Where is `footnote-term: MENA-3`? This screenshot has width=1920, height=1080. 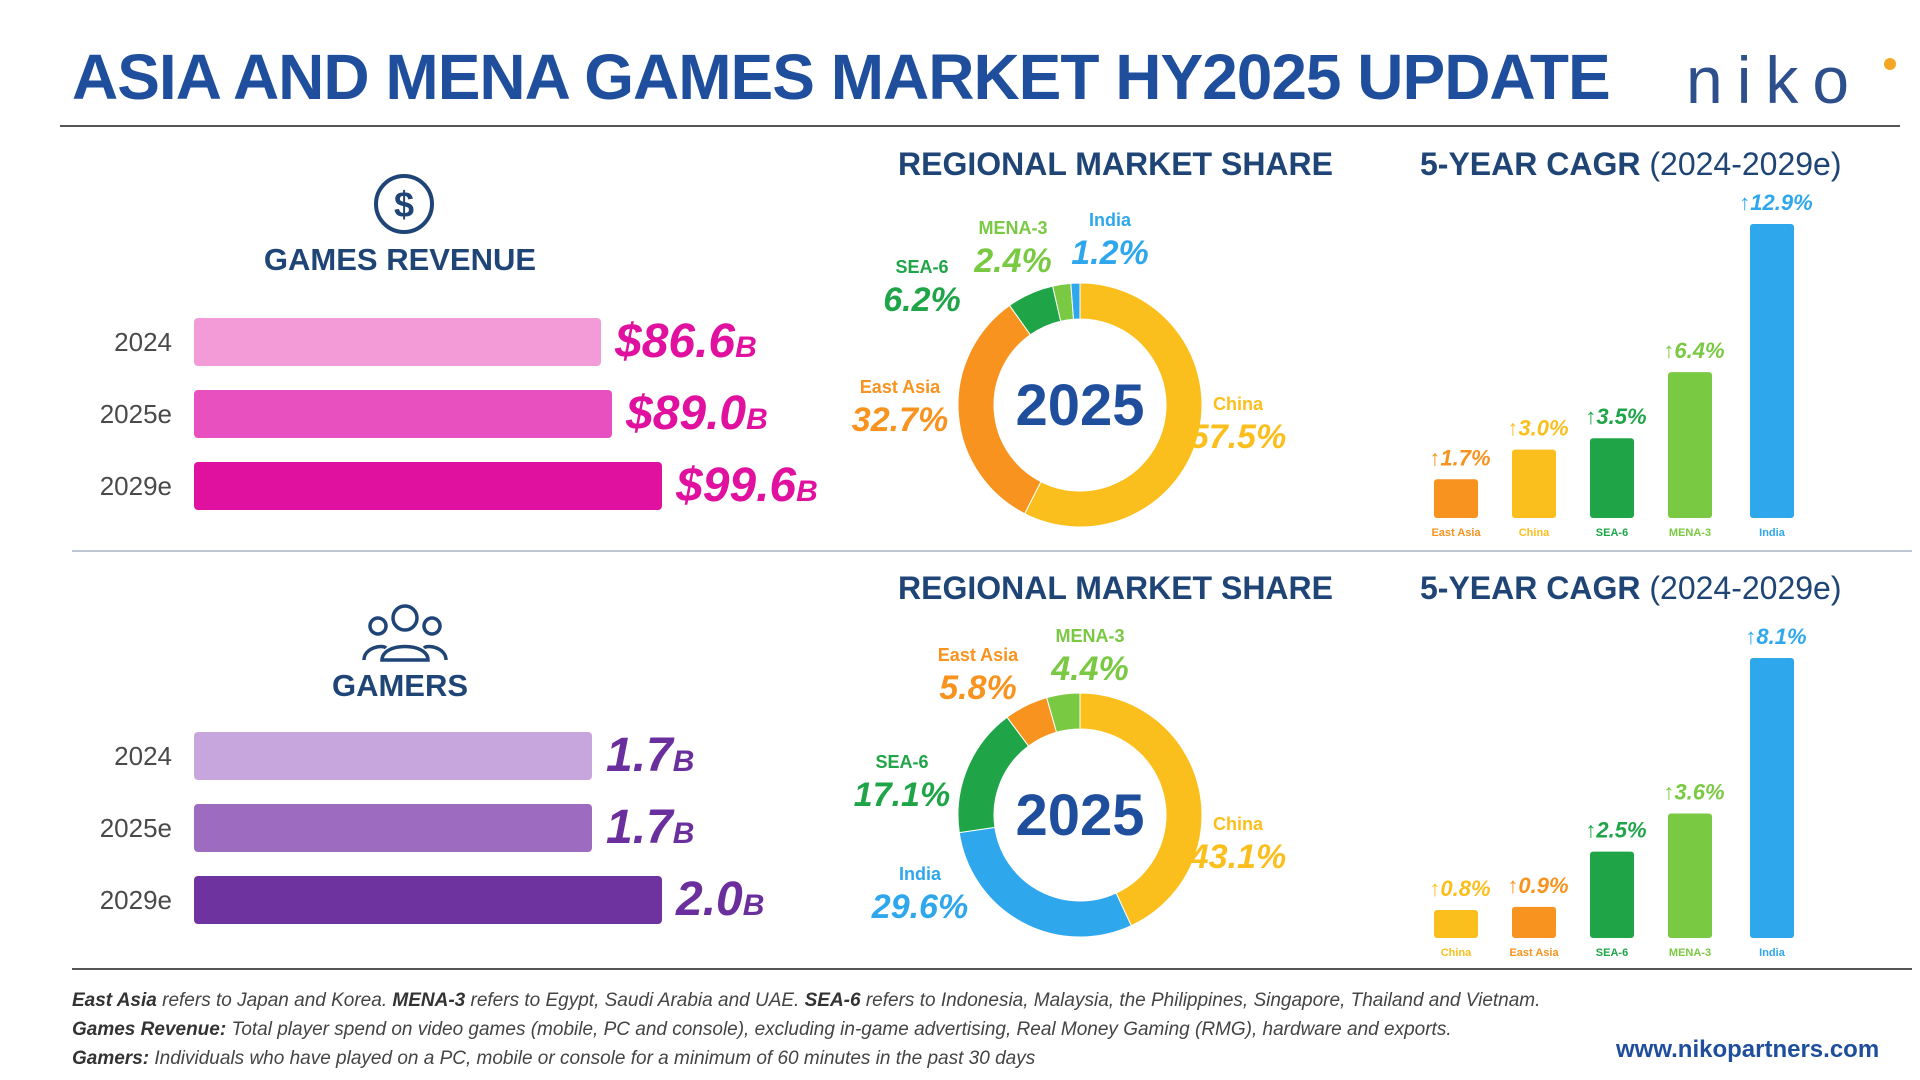
footnote-term: MENA-3 is located at coordinates (429, 1000).